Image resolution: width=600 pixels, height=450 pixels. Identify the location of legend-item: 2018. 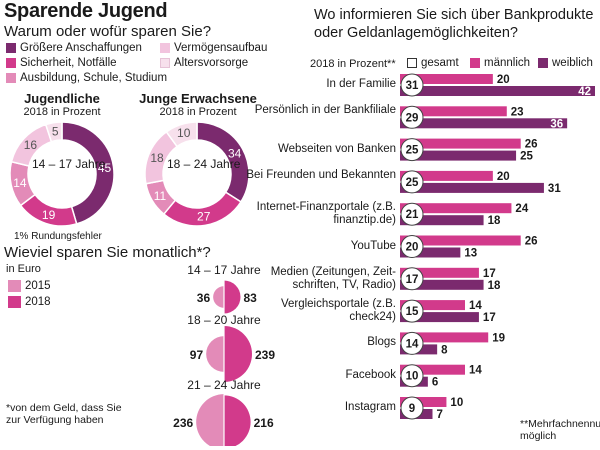
(29, 302).